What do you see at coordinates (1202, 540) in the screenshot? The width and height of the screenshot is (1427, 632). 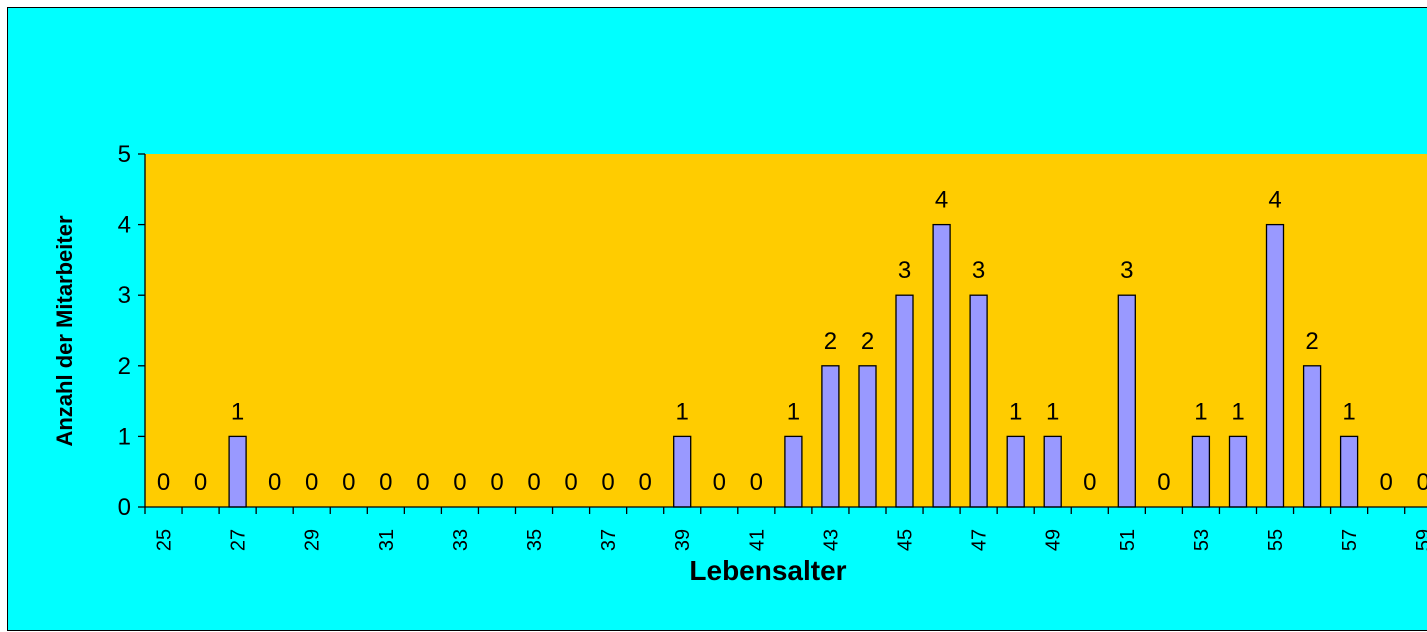 I see `x-tick-label: 53` at bounding box center [1202, 540].